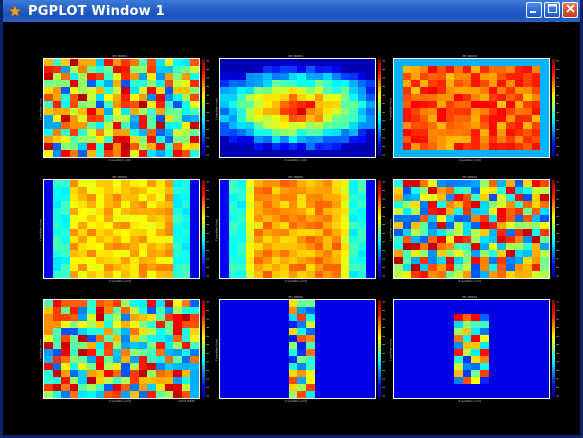  I want to click on title-bar: PGPLOT Window 1, so click(291, 11).